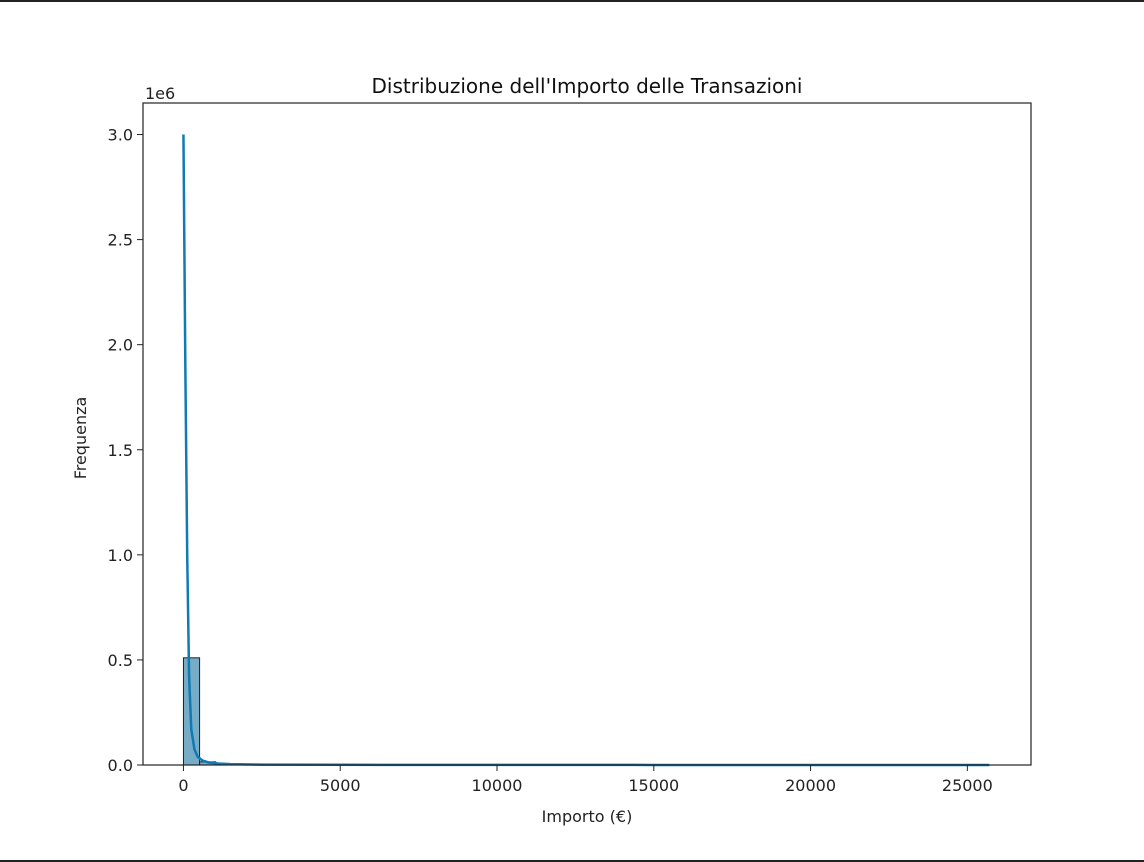 This screenshot has height=862, width=1144. I want to click on y-tick-label: 3.0, so click(120, 135).